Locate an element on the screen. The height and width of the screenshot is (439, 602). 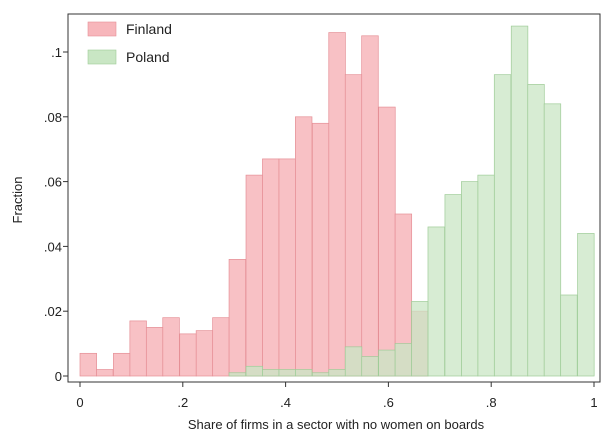
y-tick-label-1: .02 is located at coordinates (53, 311).